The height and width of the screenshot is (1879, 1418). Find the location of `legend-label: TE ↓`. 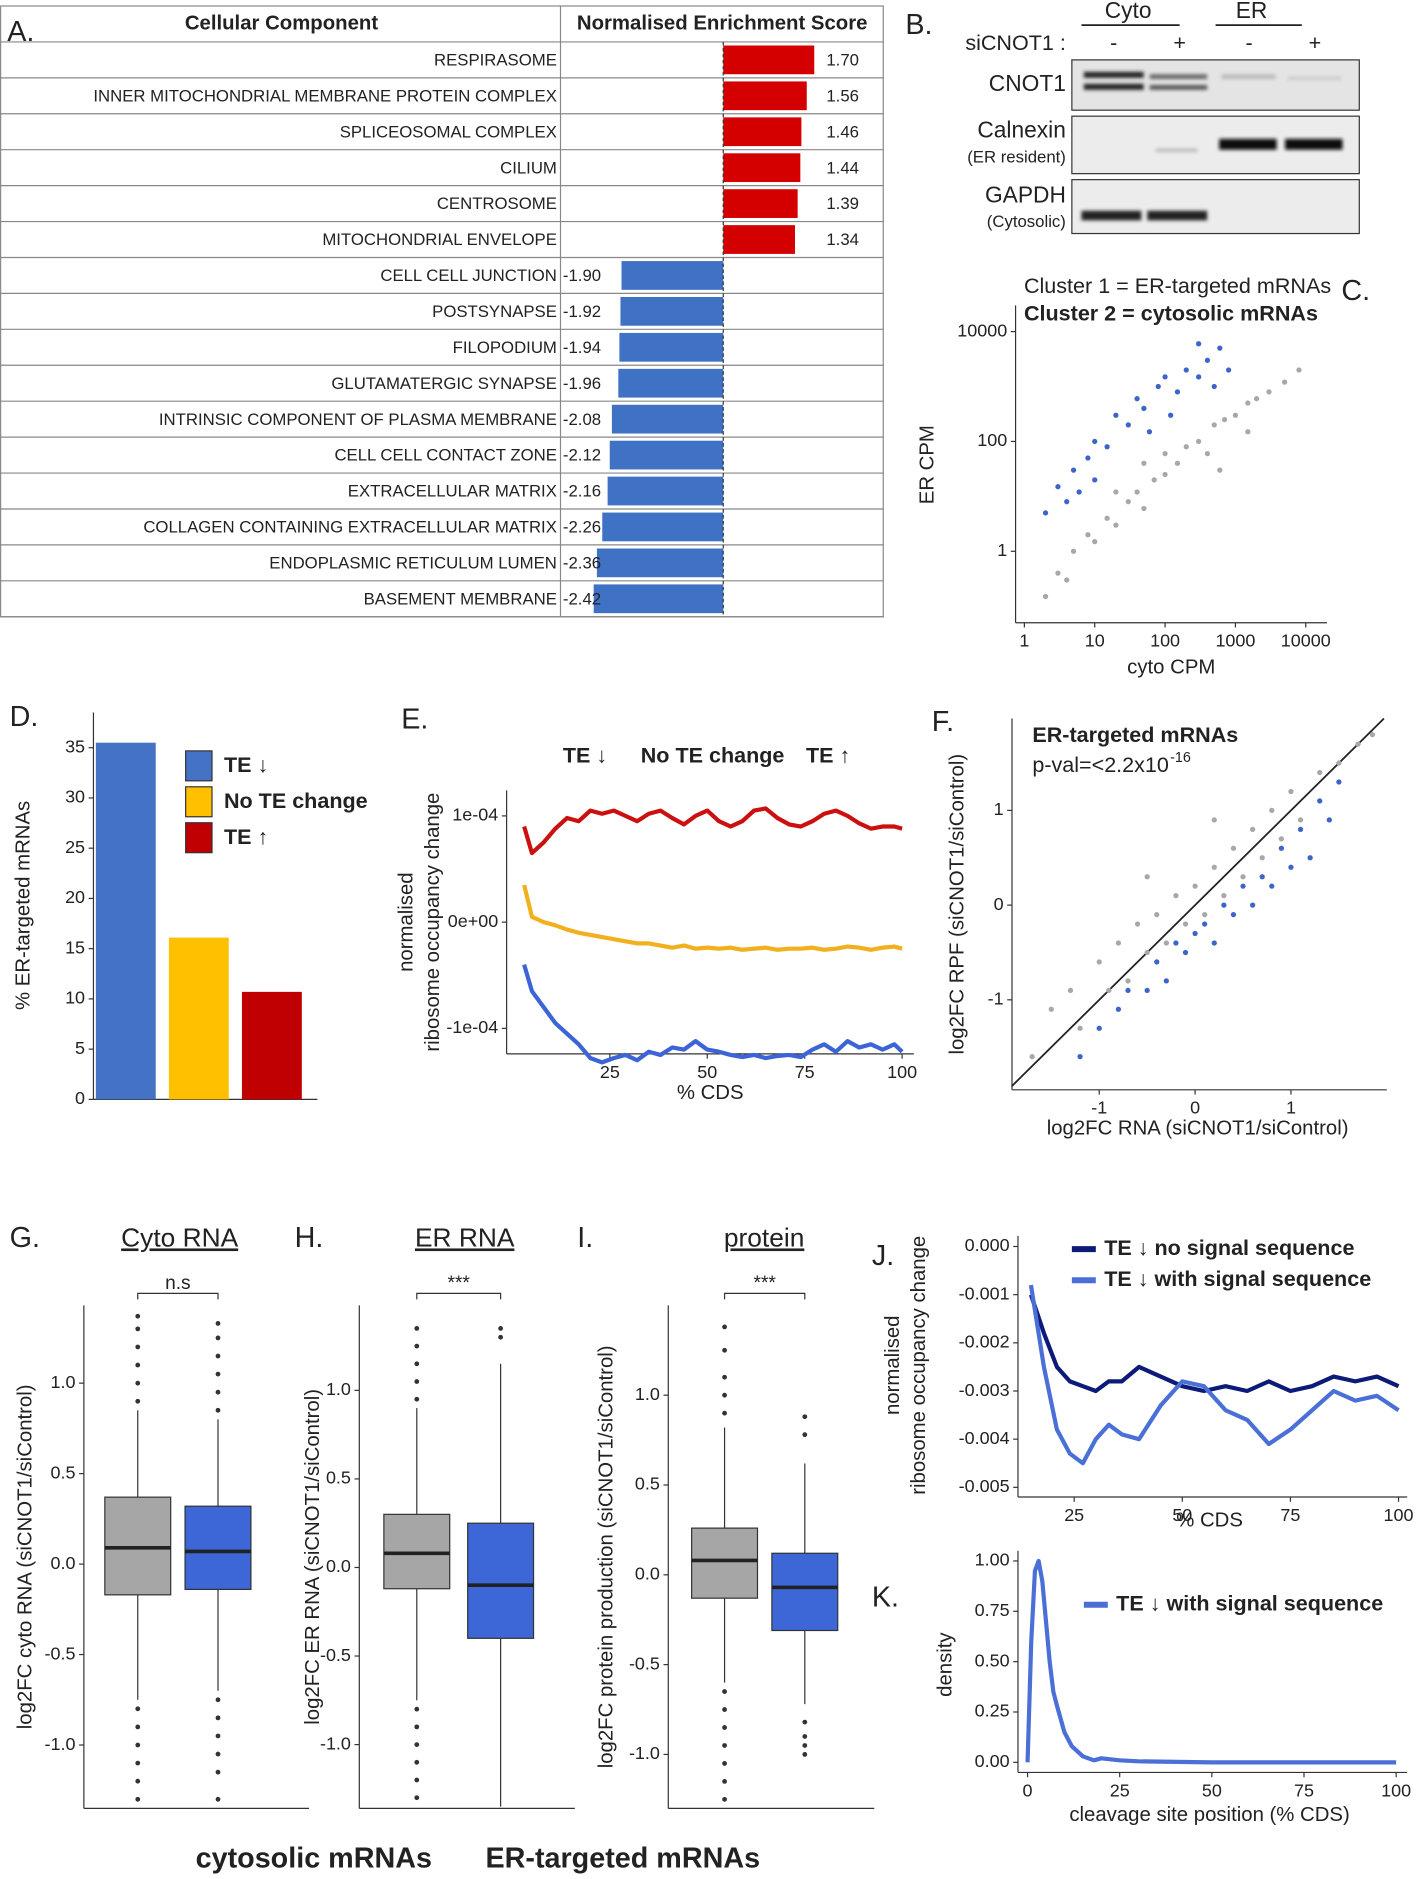

legend-label: TE ↓ is located at coordinates (246, 764).